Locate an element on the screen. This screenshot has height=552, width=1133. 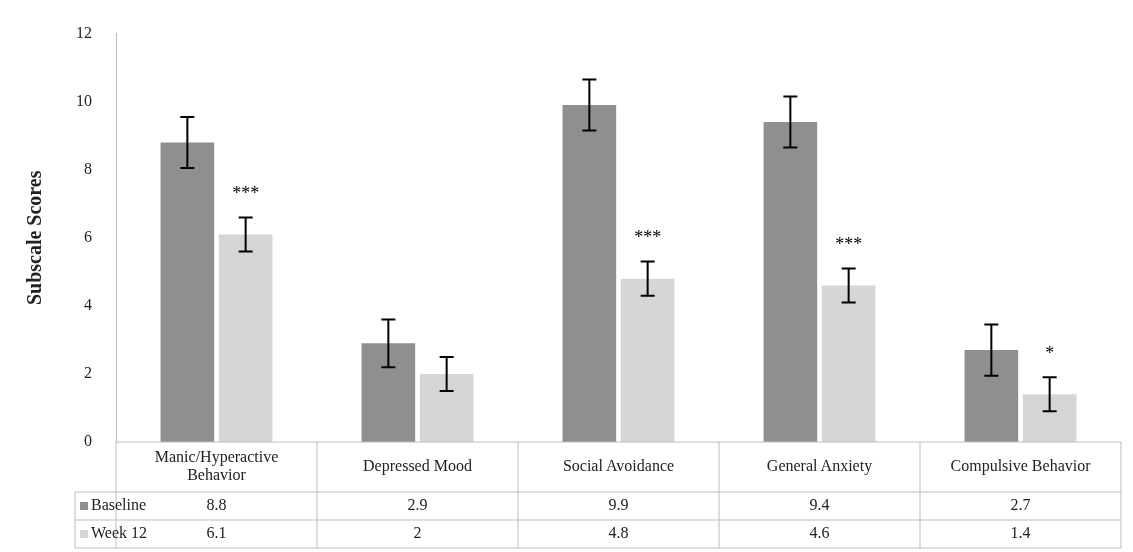
data-label: 2 is located at coordinates (417, 533).